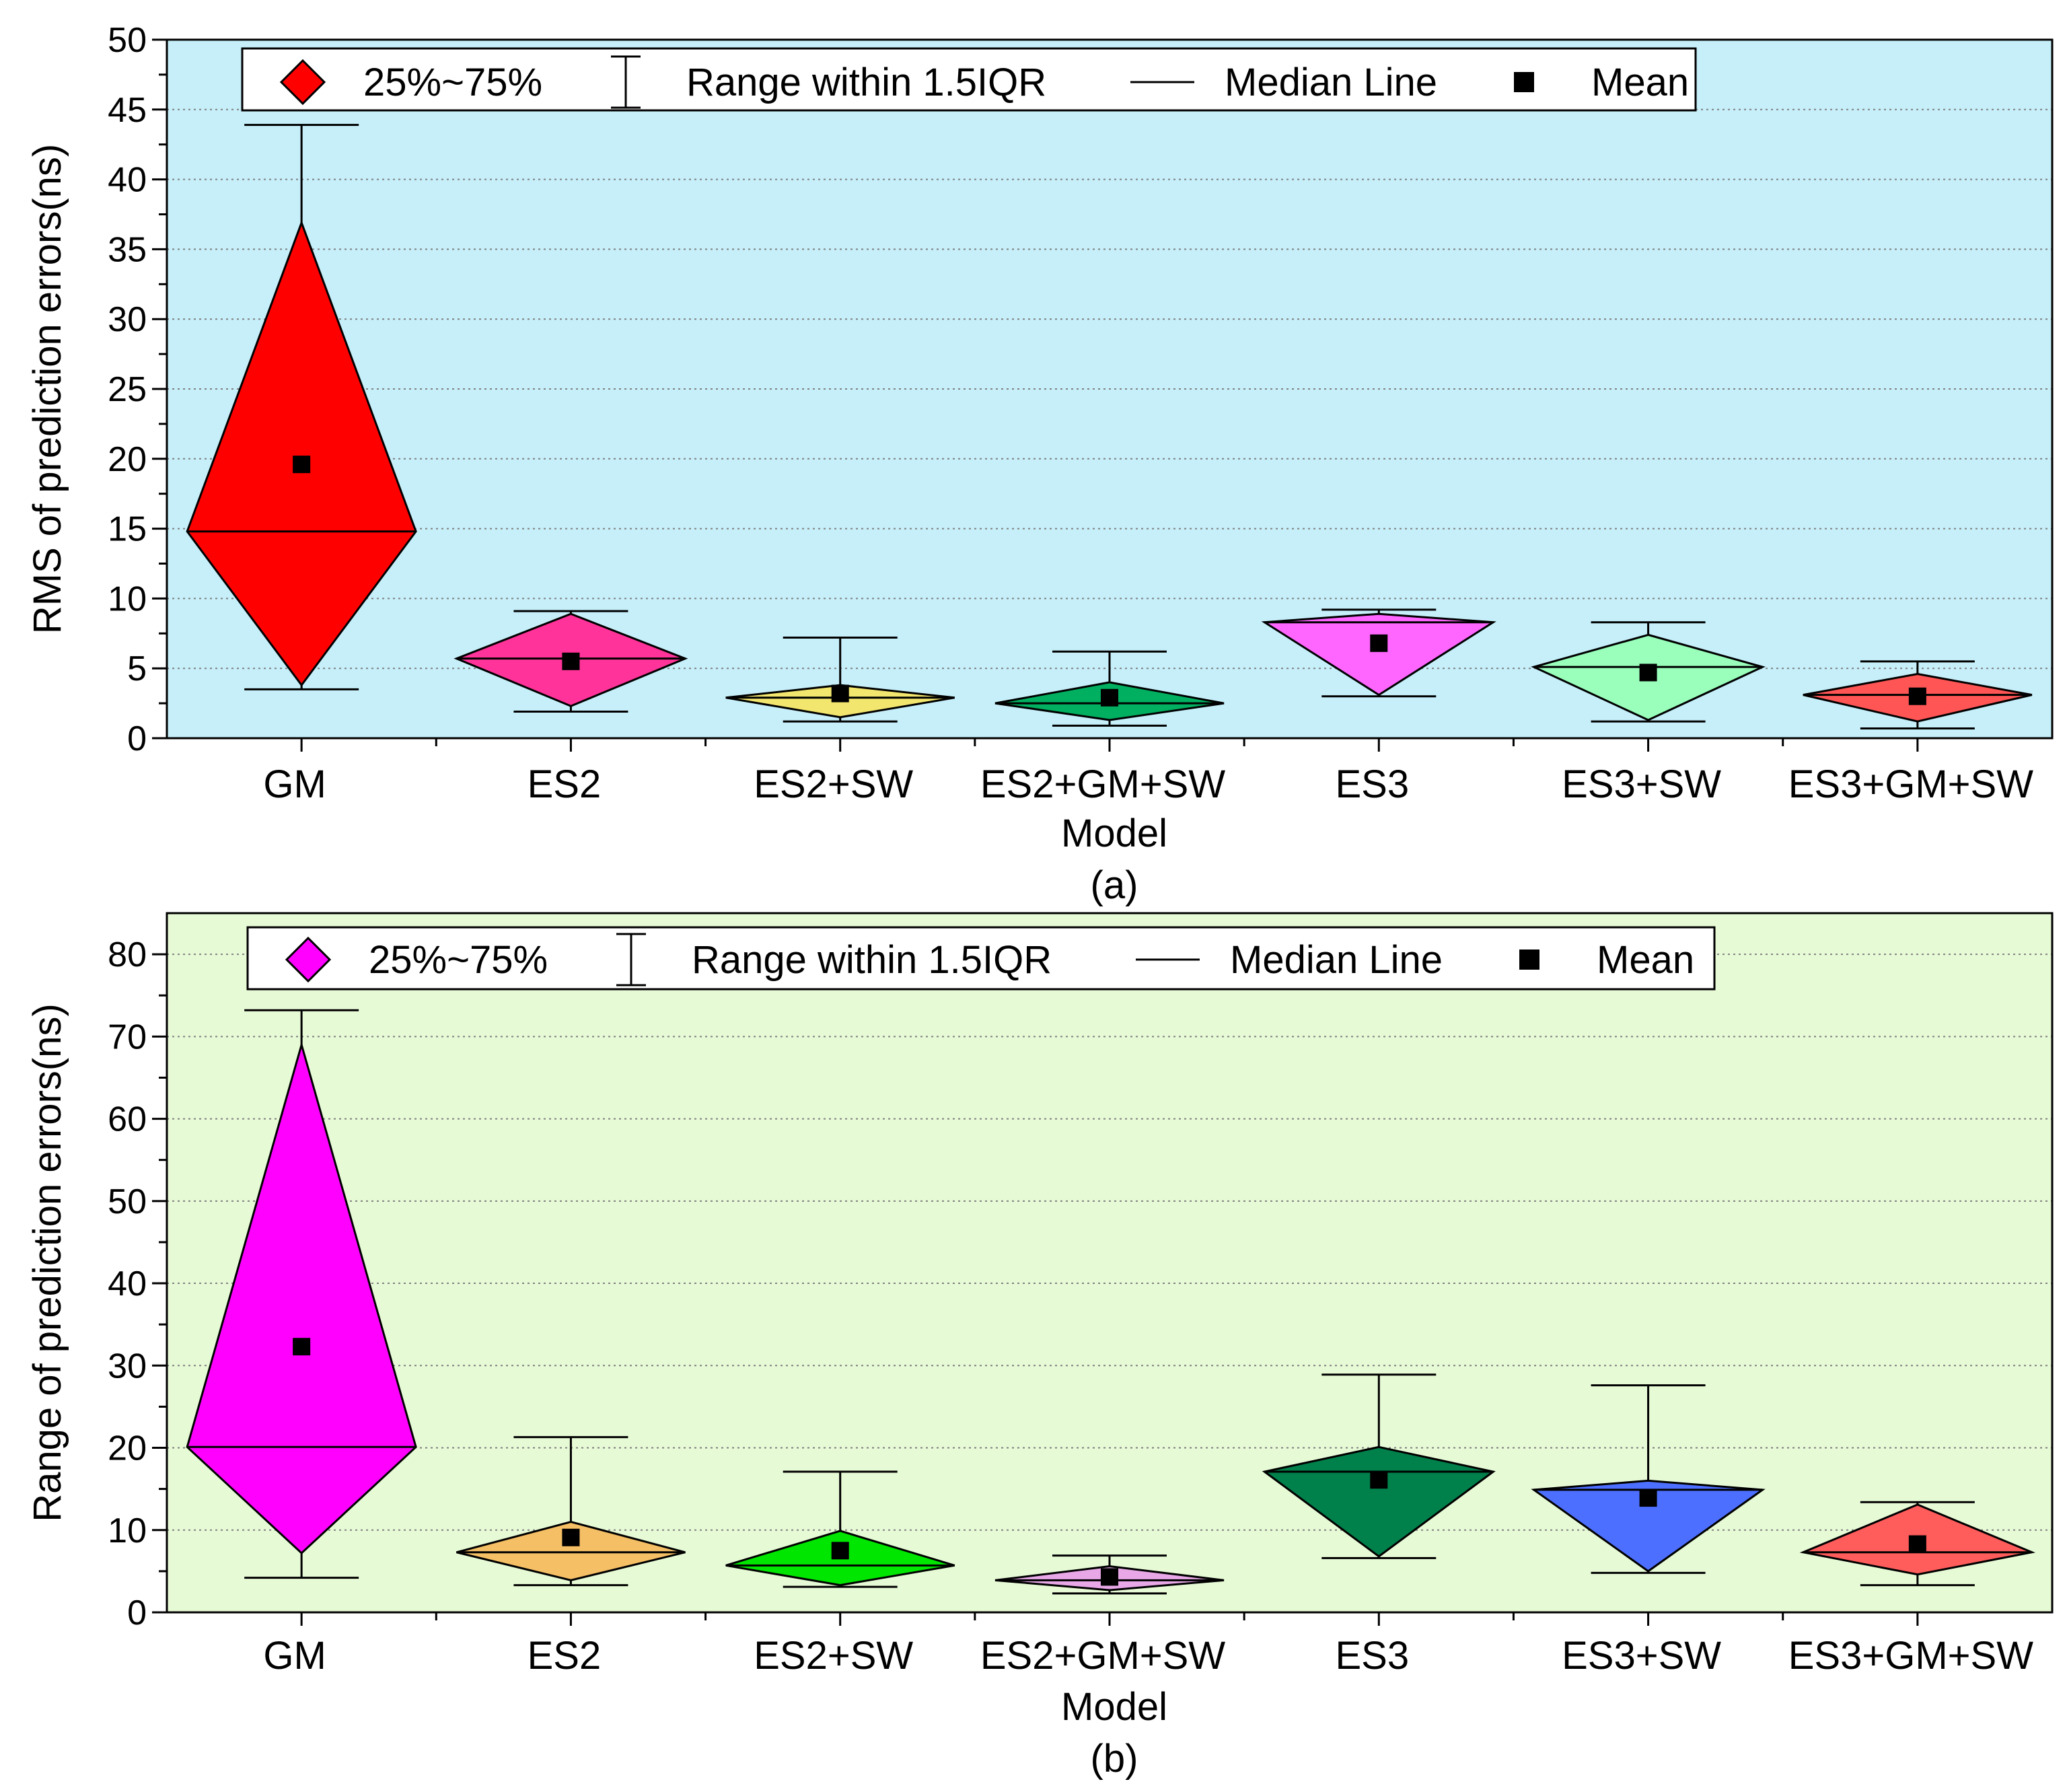  Describe the element at coordinates (1114, 885) in the screenshot. I see `panel-label: (a)` at that location.